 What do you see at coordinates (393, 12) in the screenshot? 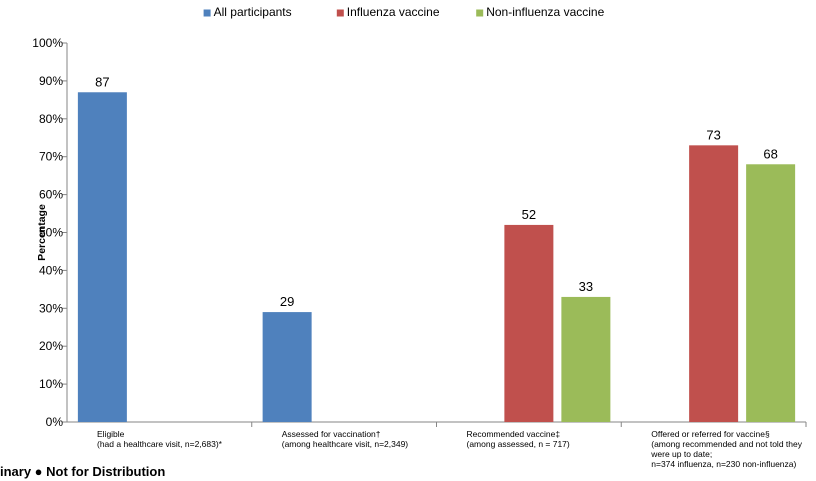
I see `legend-label-2: Influenza vaccine` at bounding box center [393, 12].